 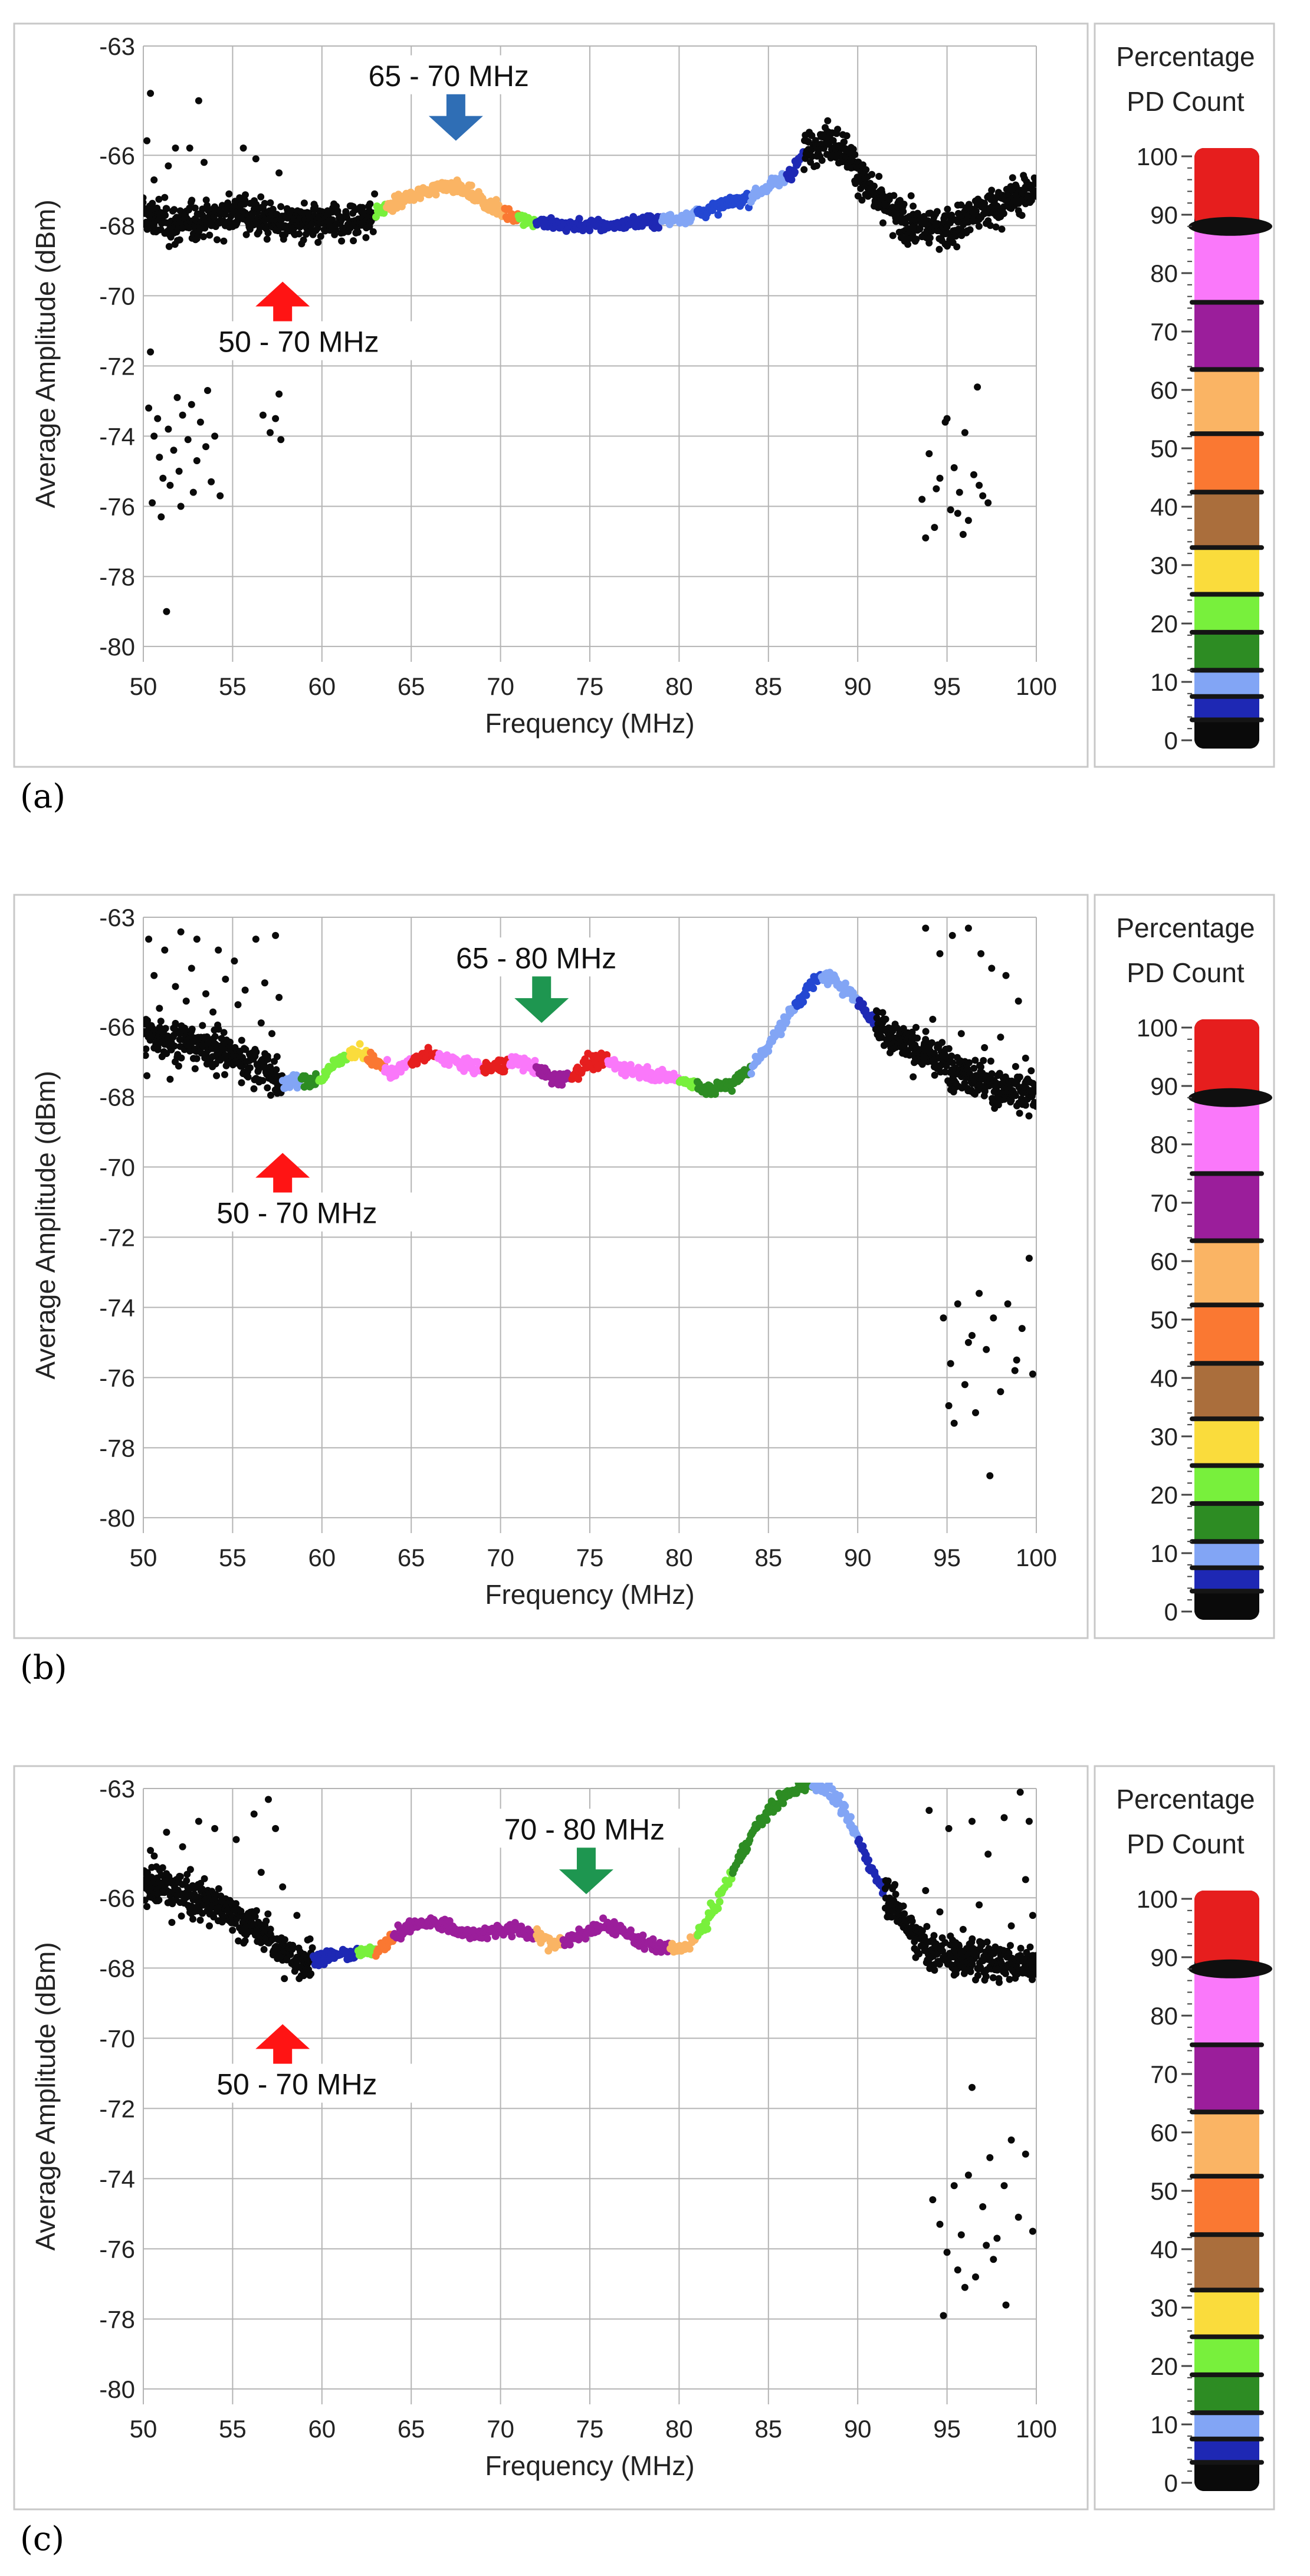 What do you see at coordinates (1230, 226) in the screenshot?
I see `colorbar-slider` at bounding box center [1230, 226].